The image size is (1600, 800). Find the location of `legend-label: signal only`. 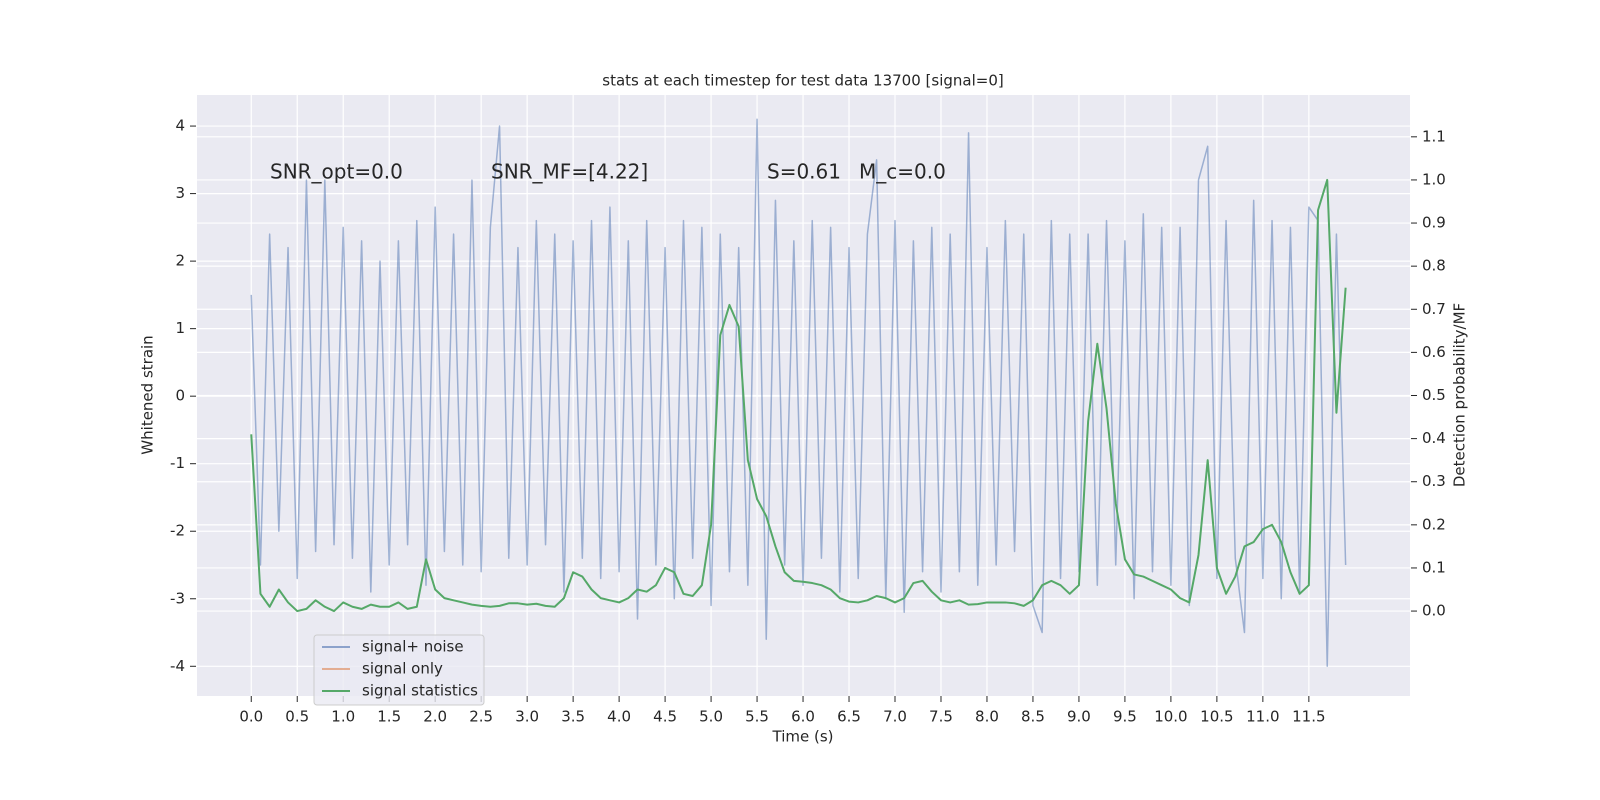

legend-label: signal only is located at coordinates (402, 669).